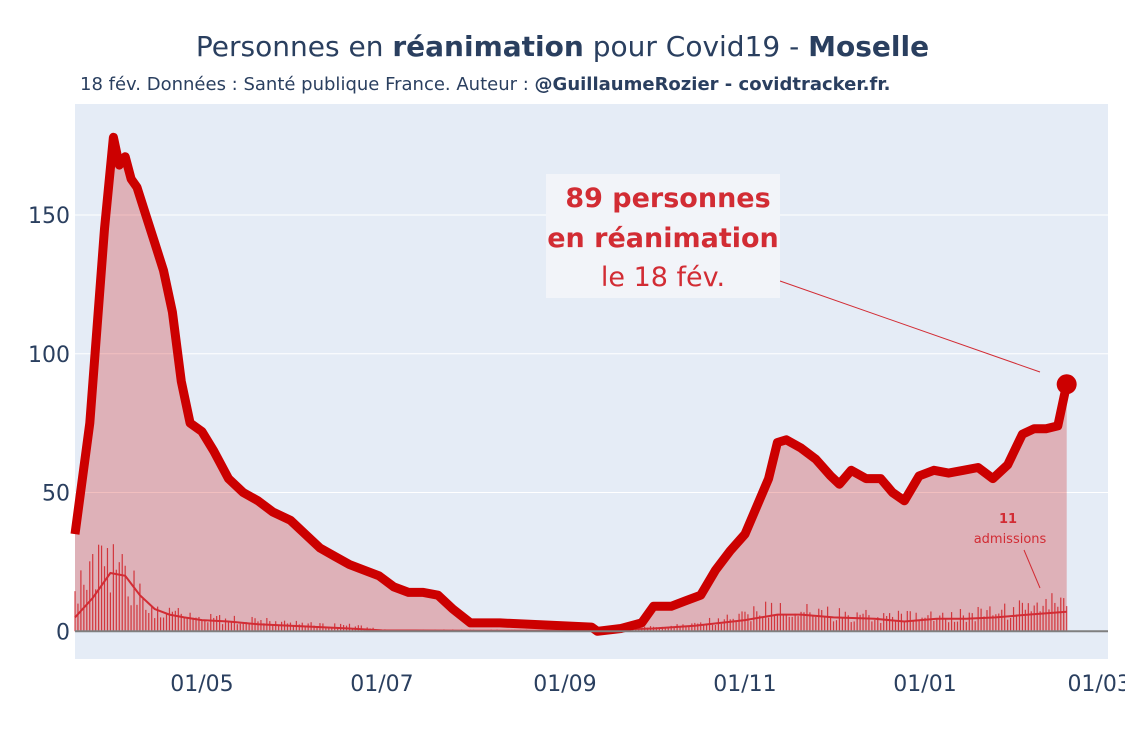 This screenshot has height=750, width=1125. I want to click on title-part-1: Personnes en, so click(294, 46).